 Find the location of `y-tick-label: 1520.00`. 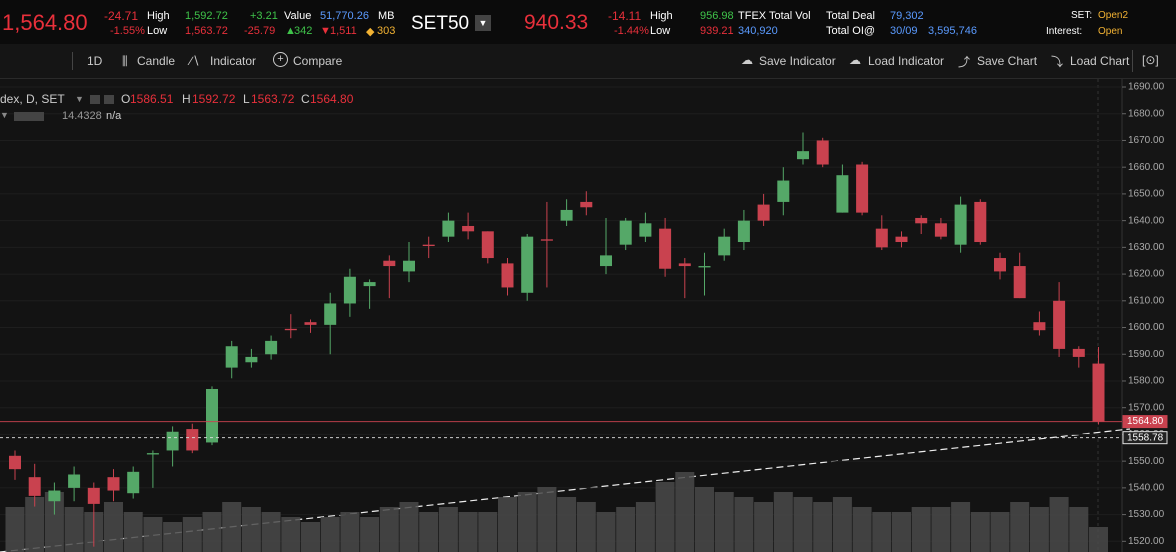

y-tick-label: 1520.00 is located at coordinates (1146, 541).